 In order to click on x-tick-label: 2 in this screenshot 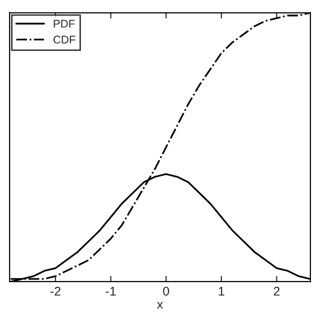, I will do `click(277, 291)`.